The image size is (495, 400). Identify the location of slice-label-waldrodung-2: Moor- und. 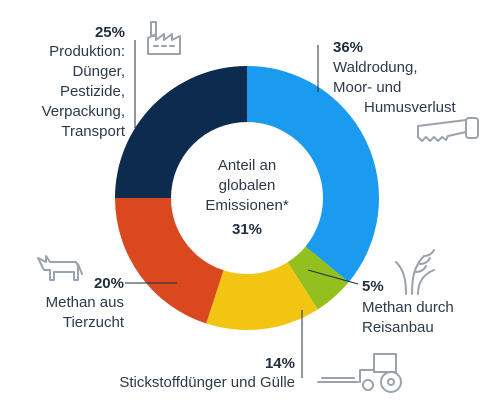
(367, 87).